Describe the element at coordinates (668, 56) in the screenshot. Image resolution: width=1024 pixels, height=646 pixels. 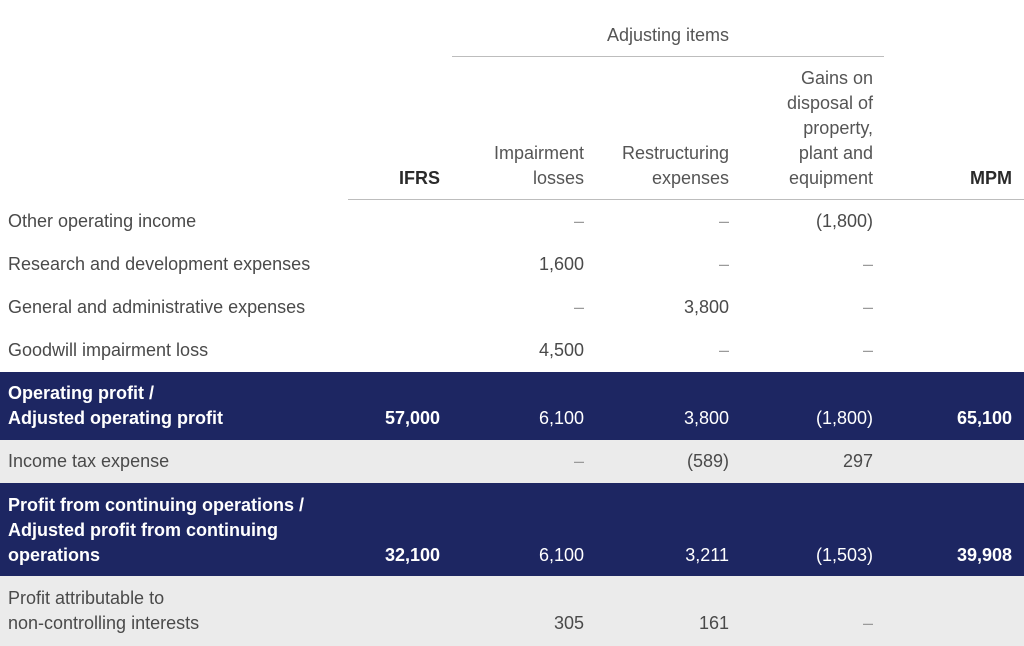
I see `adjusting-items-rule` at that location.